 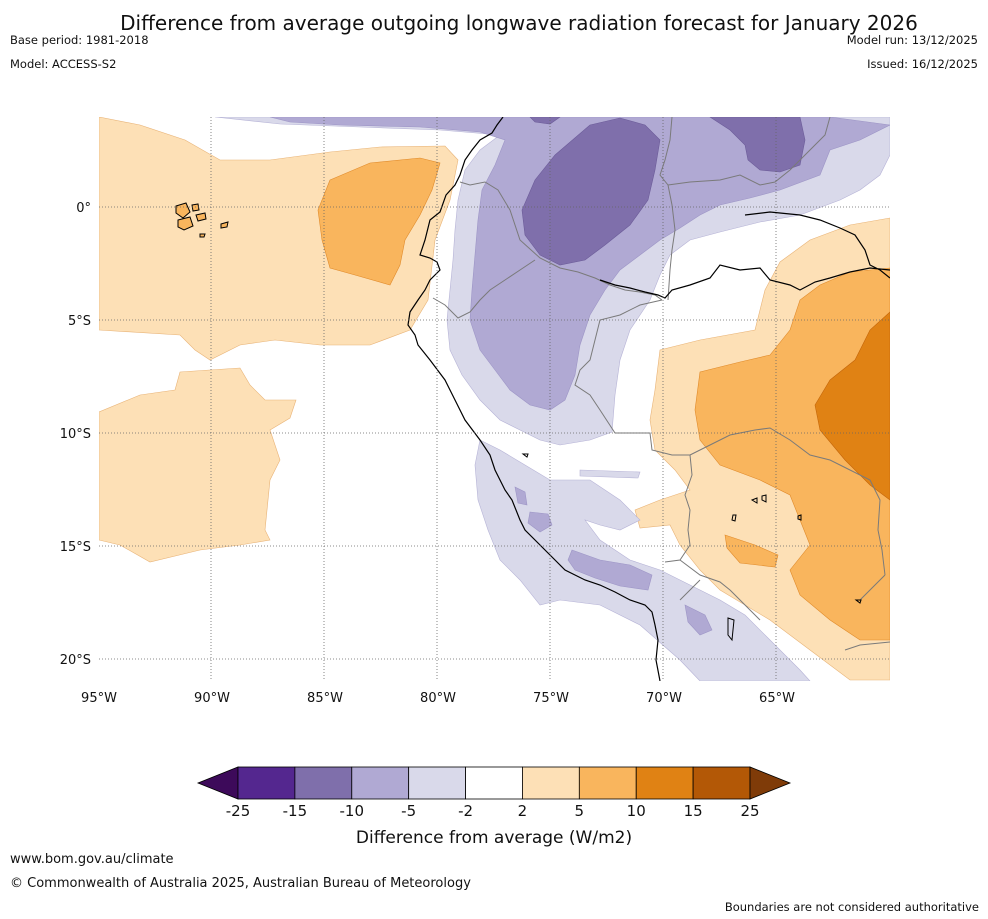 What do you see at coordinates (551, 698) in the screenshot?
I see `lon-label: 75°W` at bounding box center [551, 698].